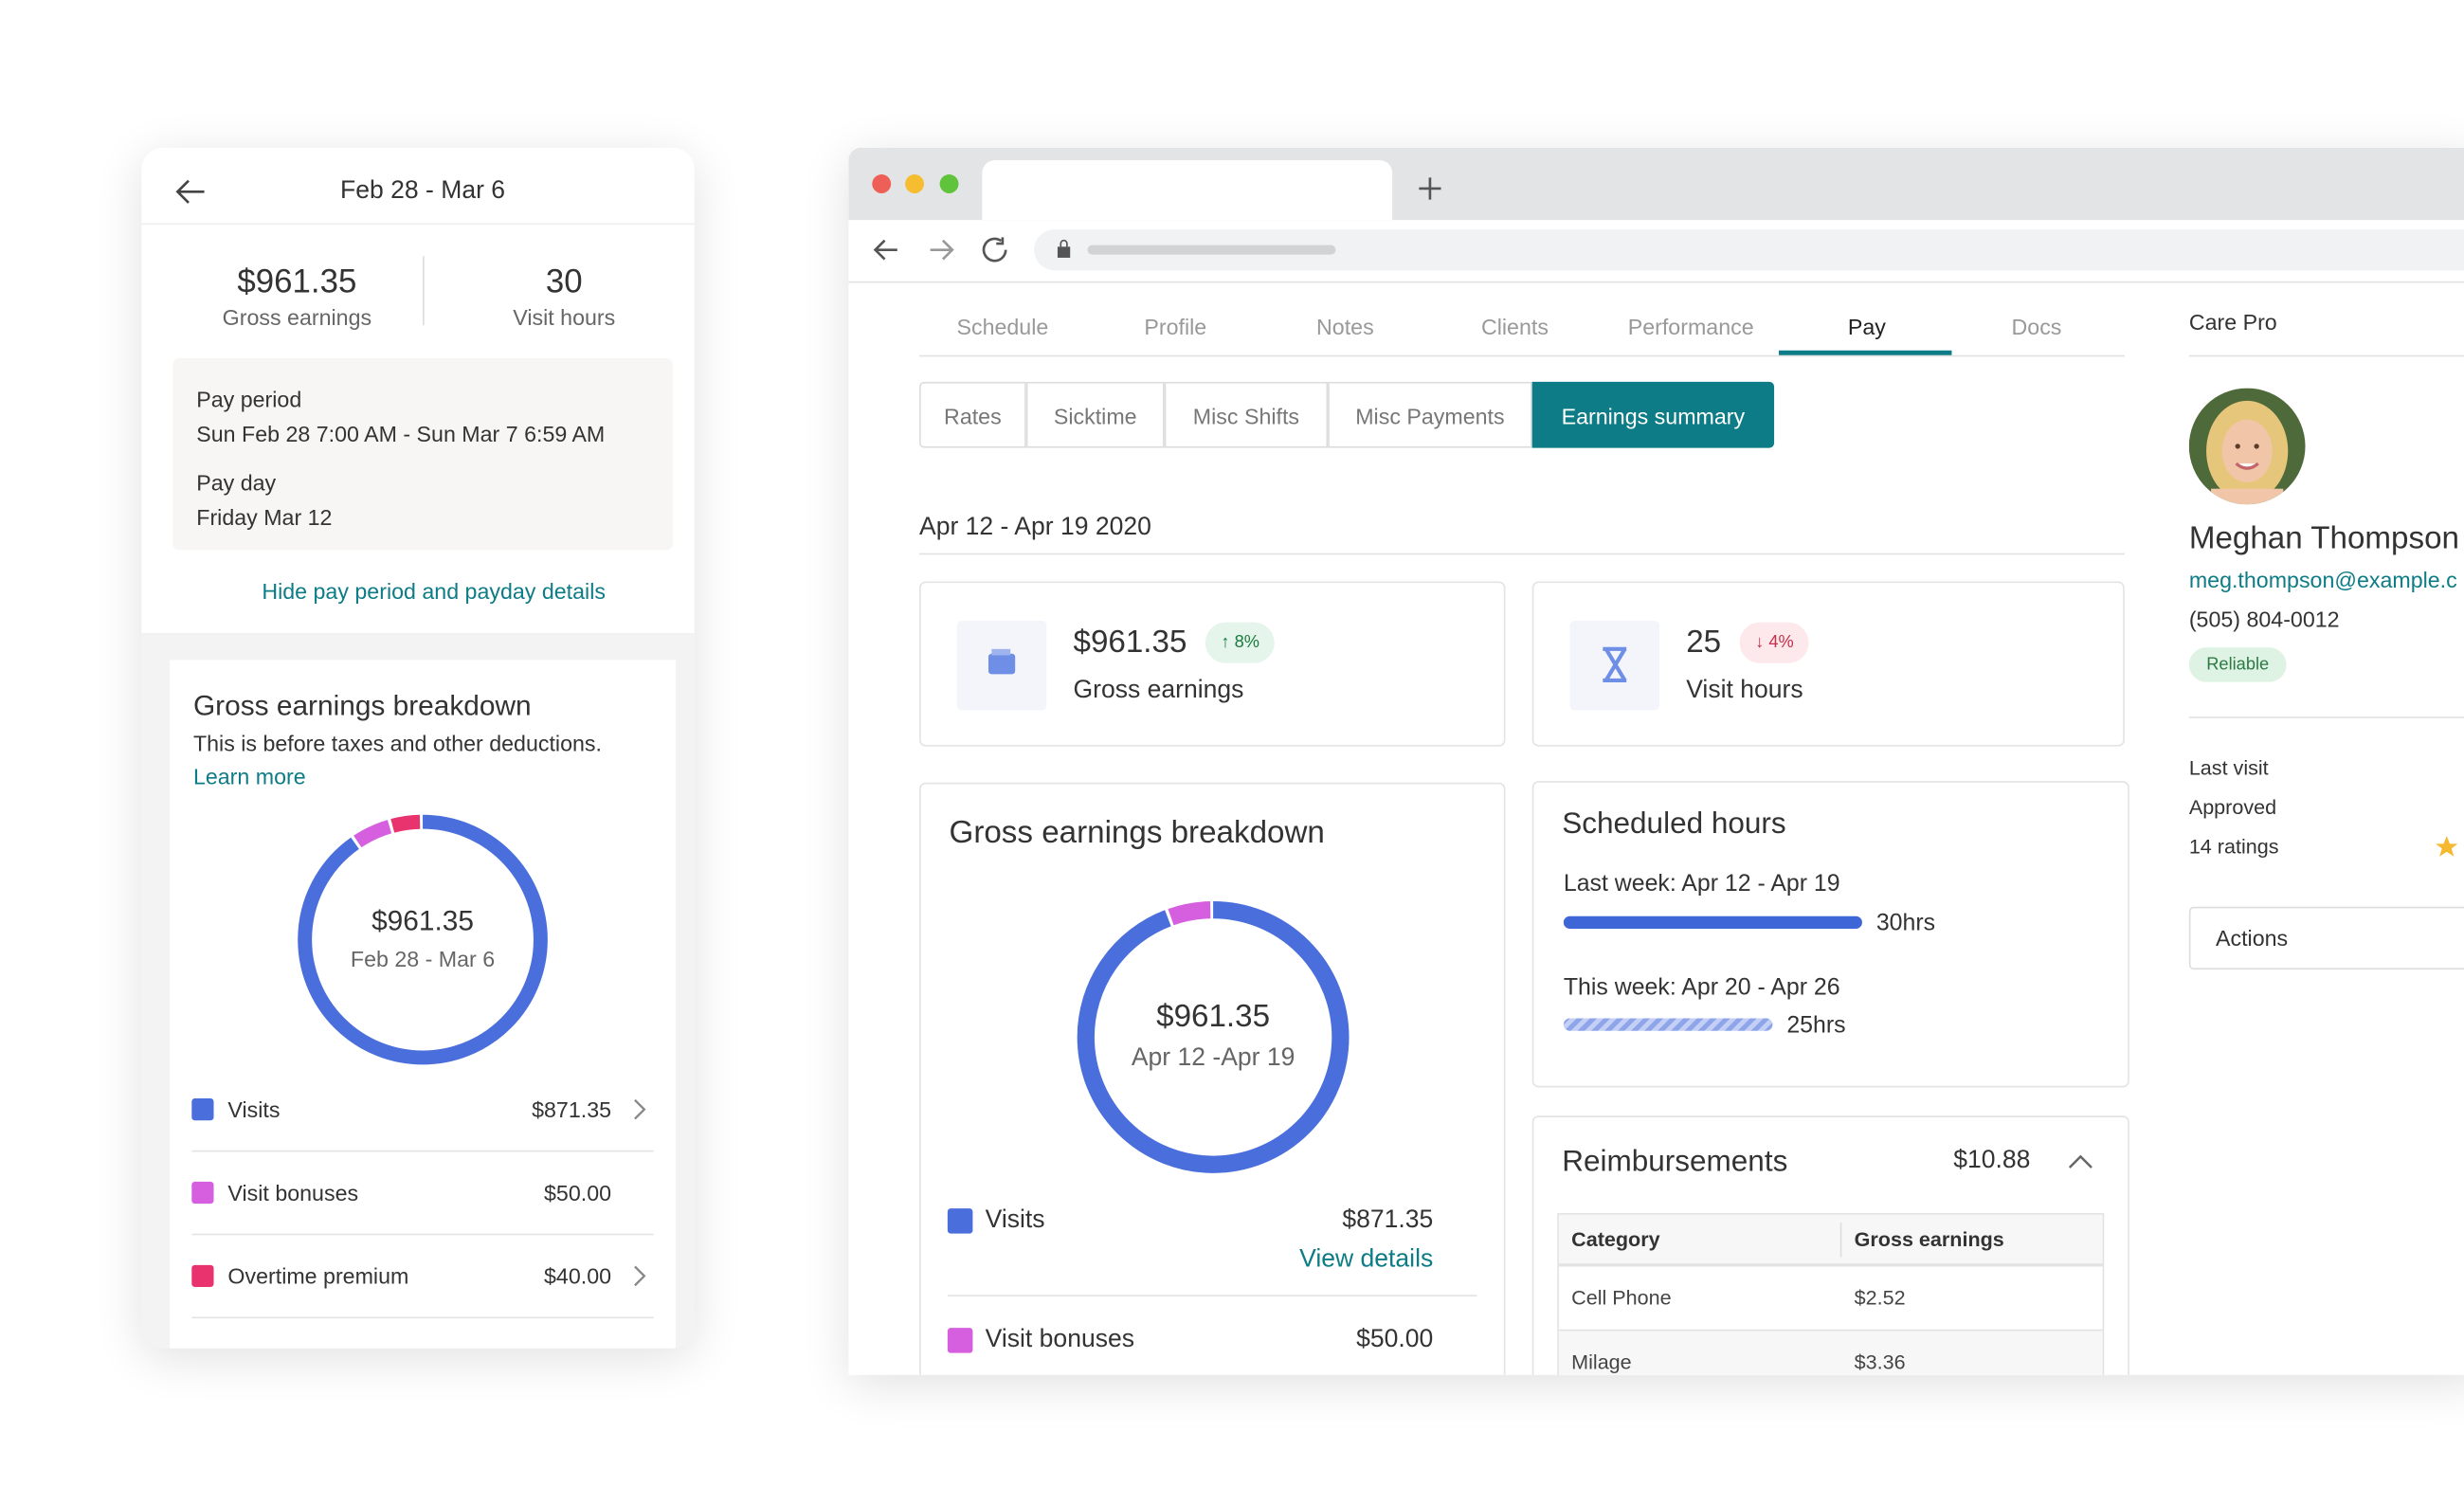 The width and height of the screenshot is (2464, 1504). What do you see at coordinates (578, 1276) in the screenshot?
I see `item-amount: $40.00` at bounding box center [578, 1276].